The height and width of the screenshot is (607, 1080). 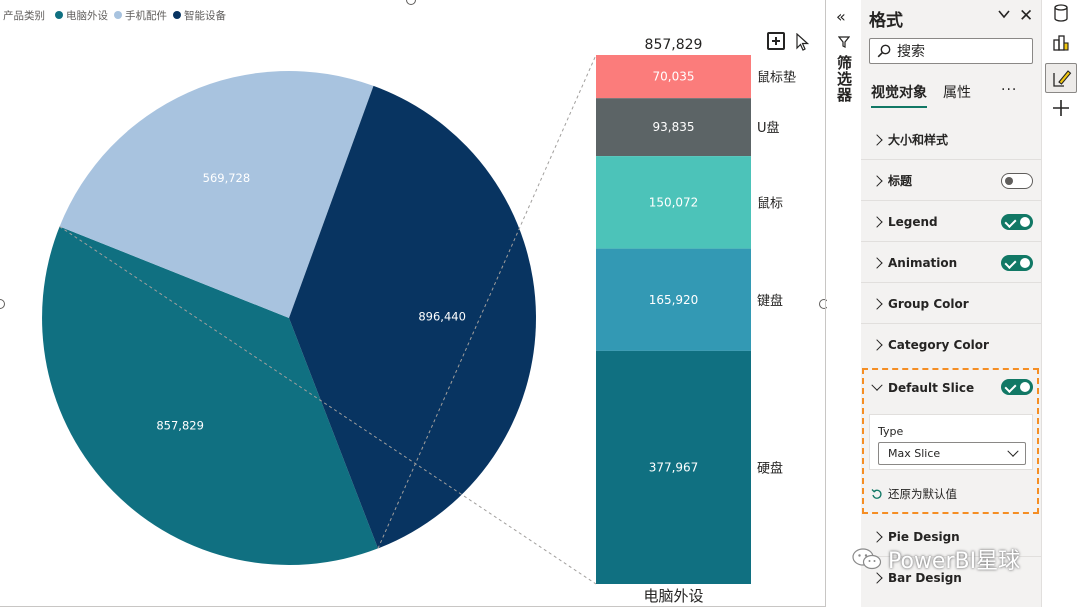 What do you see at coordinates (1061, 13) in the screenshot?
I see `database-icon` at bounding box center [1061, 13].